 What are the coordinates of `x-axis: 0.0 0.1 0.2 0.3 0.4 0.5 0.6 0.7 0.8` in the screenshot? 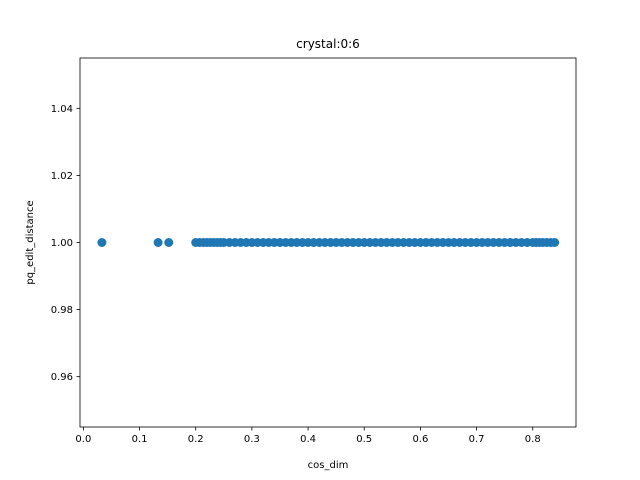 It's located at (308, 436).